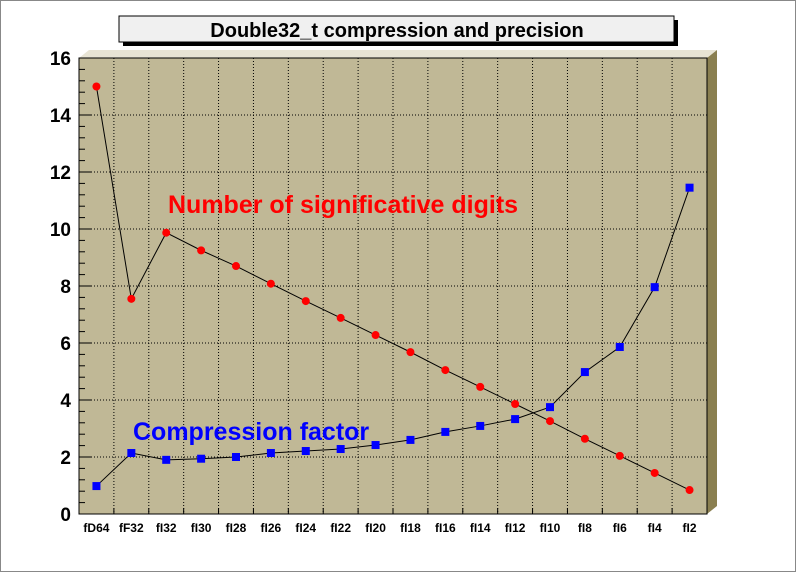  I want to click on chart-title: Double32_t compression and precision, so click(396, 31).